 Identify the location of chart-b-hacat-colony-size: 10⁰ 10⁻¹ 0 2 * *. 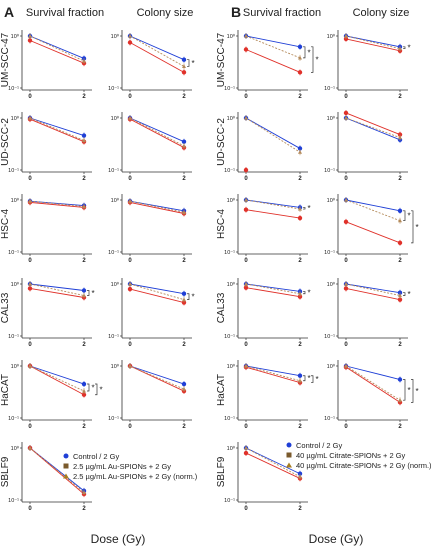
(371, 395).